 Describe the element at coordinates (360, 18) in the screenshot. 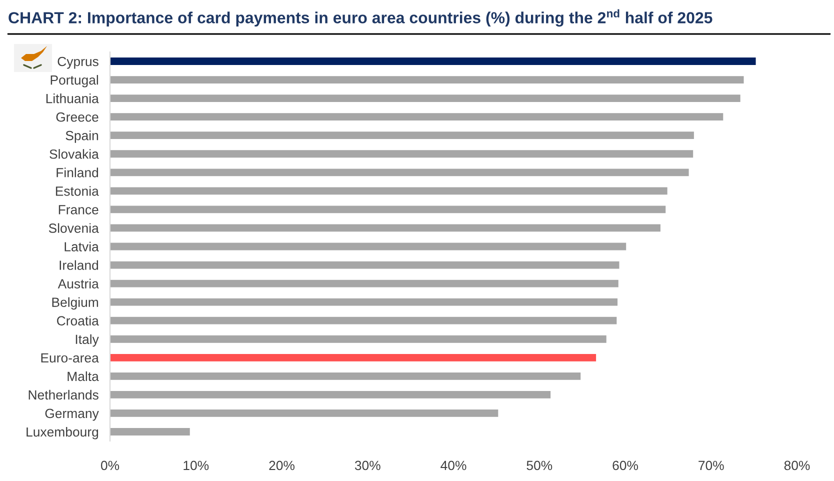

I see `chart-title: CHART 2: Importance of card payments in euro area countries (%) during the 2$^{nd}$ half of 2025` at that location.